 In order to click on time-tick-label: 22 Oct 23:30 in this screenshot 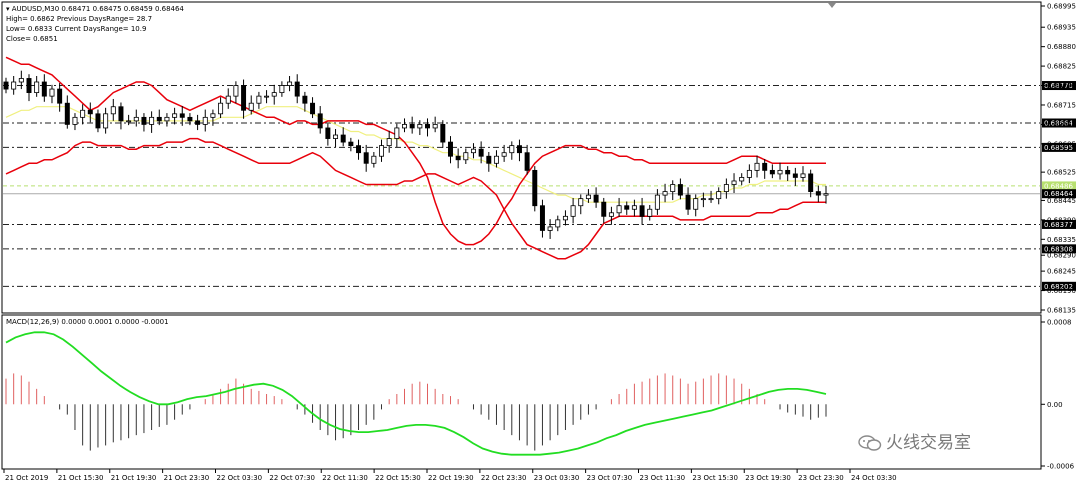, I will do `click(504, 478)`.